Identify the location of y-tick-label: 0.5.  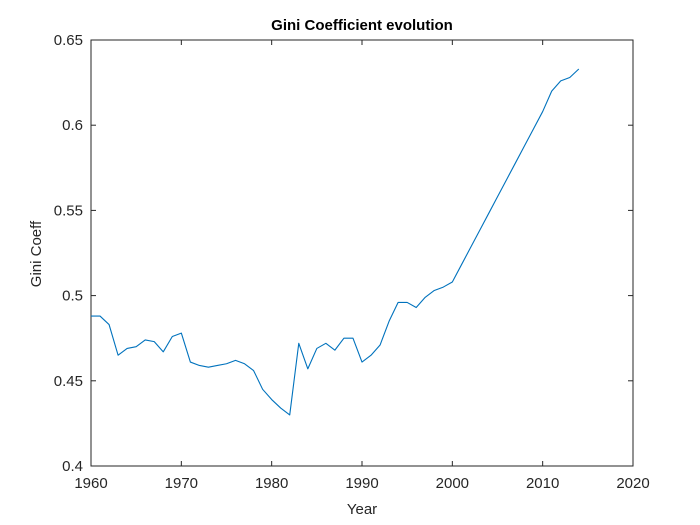
(72, 296).